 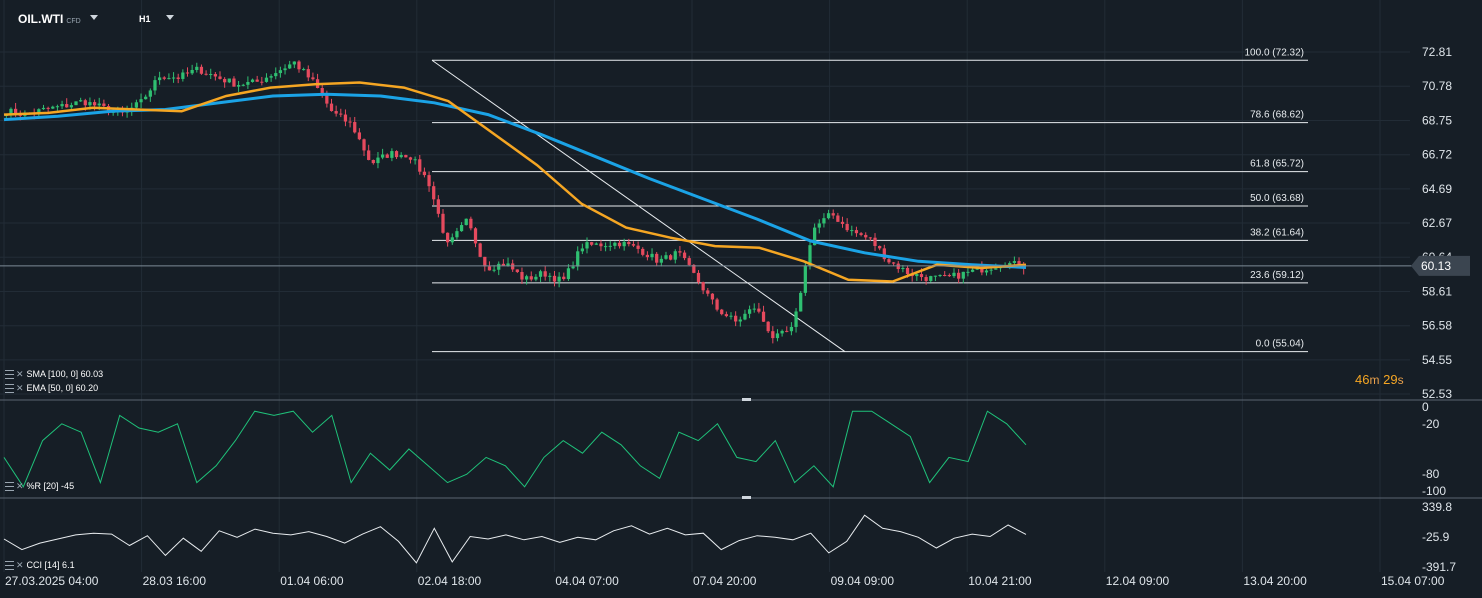 What do you see at coordinates (312, 581) in the screenshot?
I see `x-axis-tick-label: 01.04 06:00` at bounding box center [312, 581].